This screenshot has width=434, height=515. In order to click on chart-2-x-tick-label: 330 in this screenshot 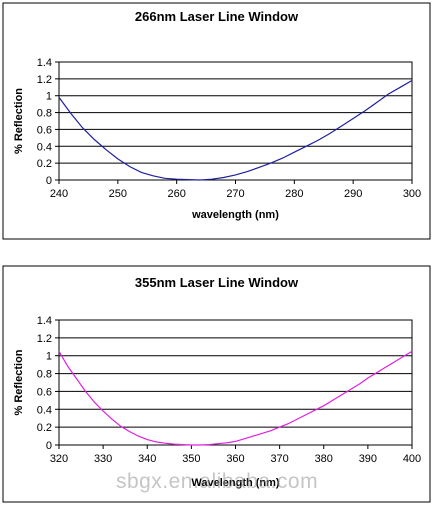, I will do `click(103, 459)`.